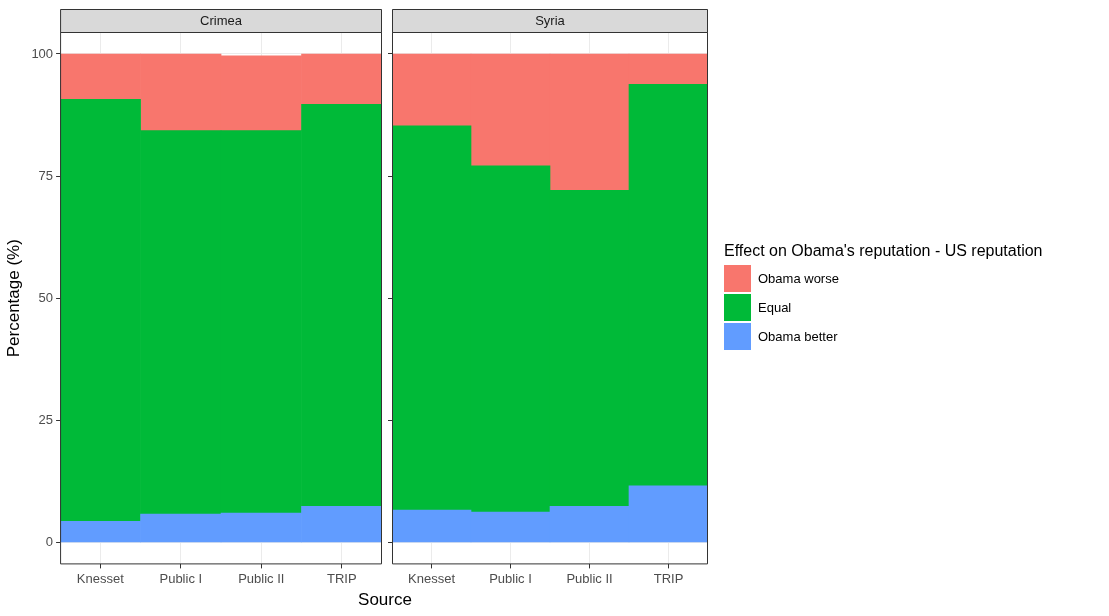  Describe the element at coordinates (42, 53) in the screenshot. I see `y-tick-label: 100` at that location.